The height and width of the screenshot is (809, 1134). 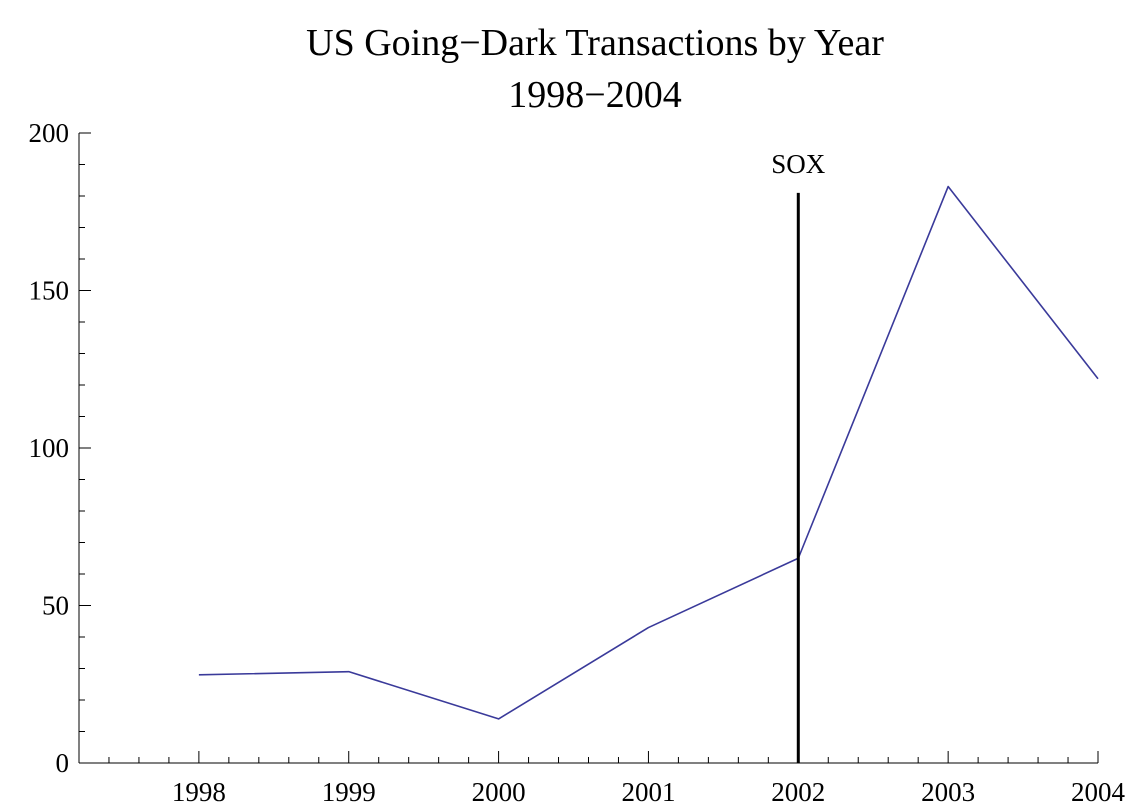 I want to click on y-tick-label: 200, so click(x=49, y=133).